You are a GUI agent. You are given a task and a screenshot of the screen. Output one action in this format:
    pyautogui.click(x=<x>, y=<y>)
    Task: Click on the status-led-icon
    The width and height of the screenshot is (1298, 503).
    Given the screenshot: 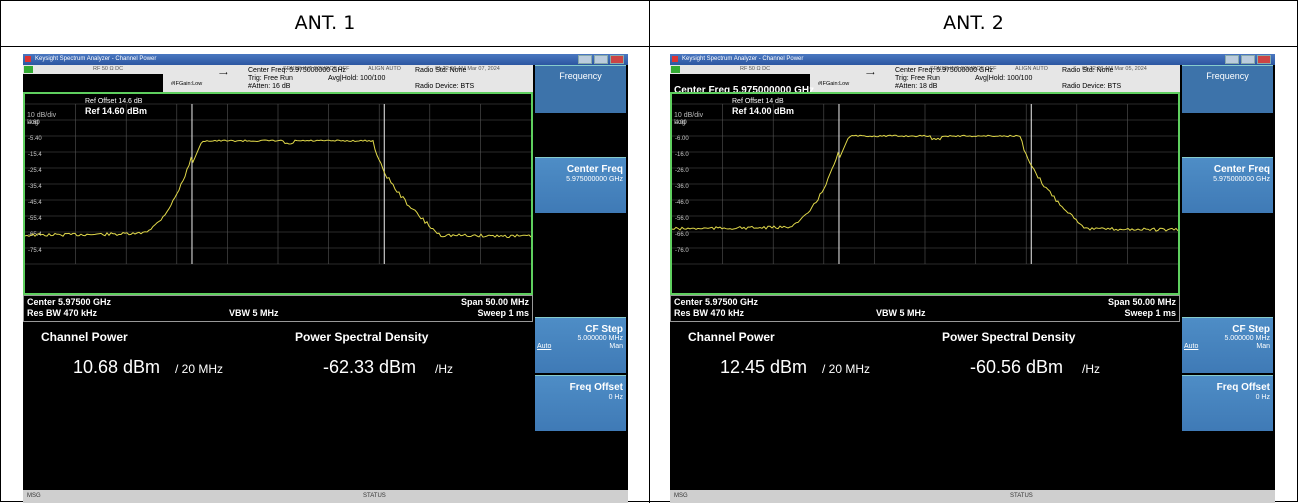 What is the action you would take?
    pyautogui.click(x=675, y=69)
    